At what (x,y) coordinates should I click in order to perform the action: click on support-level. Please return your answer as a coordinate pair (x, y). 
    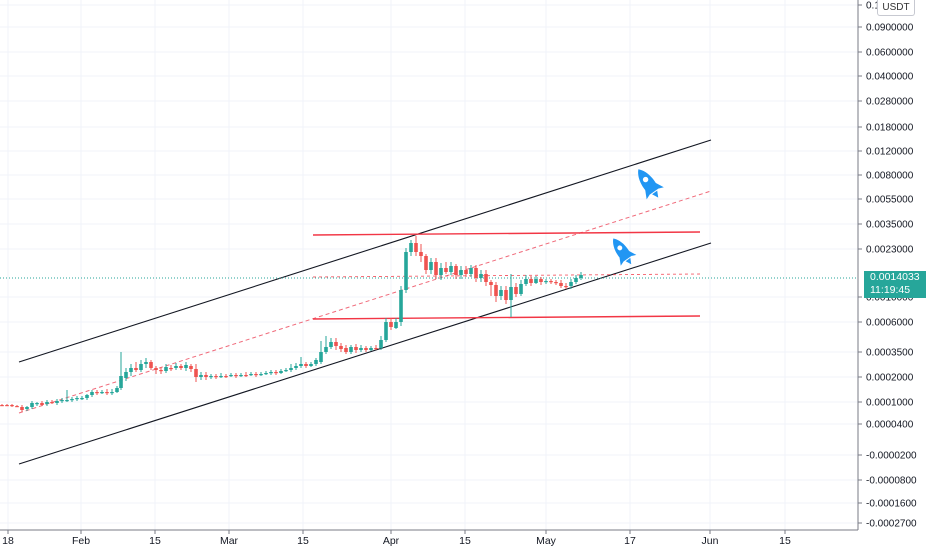
    Looking at the image, I should click on (506, 317).